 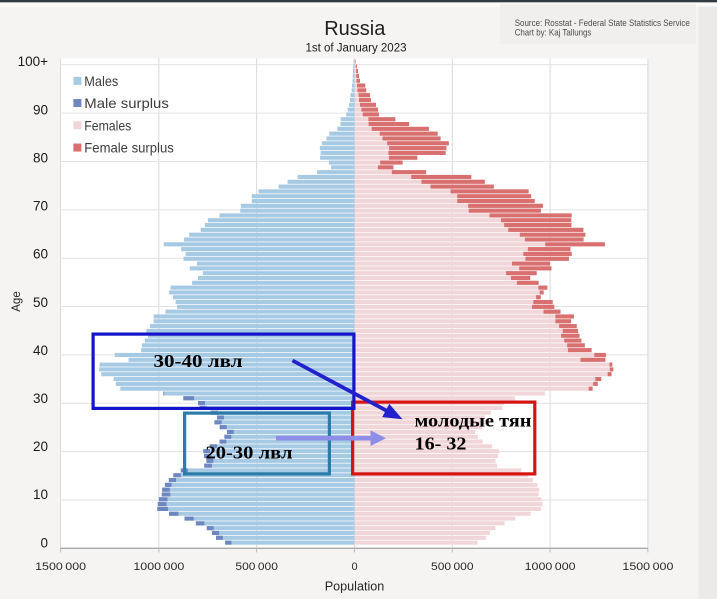 What do you see at coordinates (40, 157) in the screenshot?
I see `svg-text: 80` at bounding box center [40, 157].